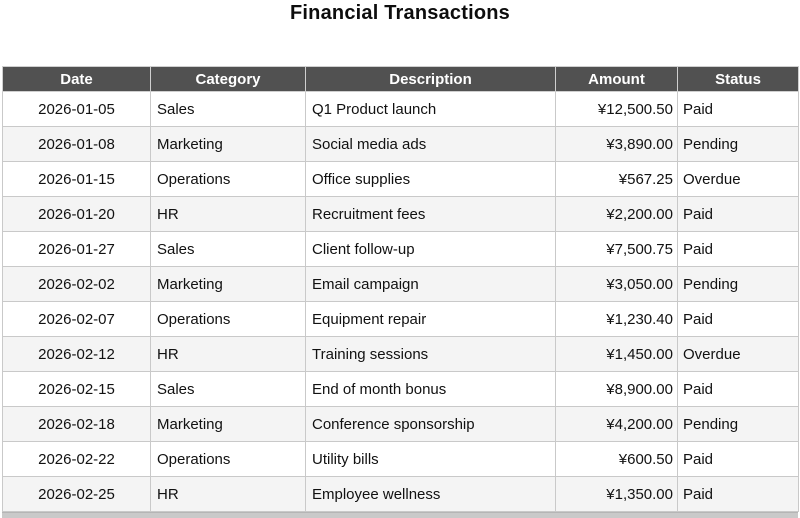 The width and height of the screenshot is (800, 518). Describe the element at coordinates (430, 424) in the screenshot. I see `table-cell-description: Conference sponsorship` at that location.